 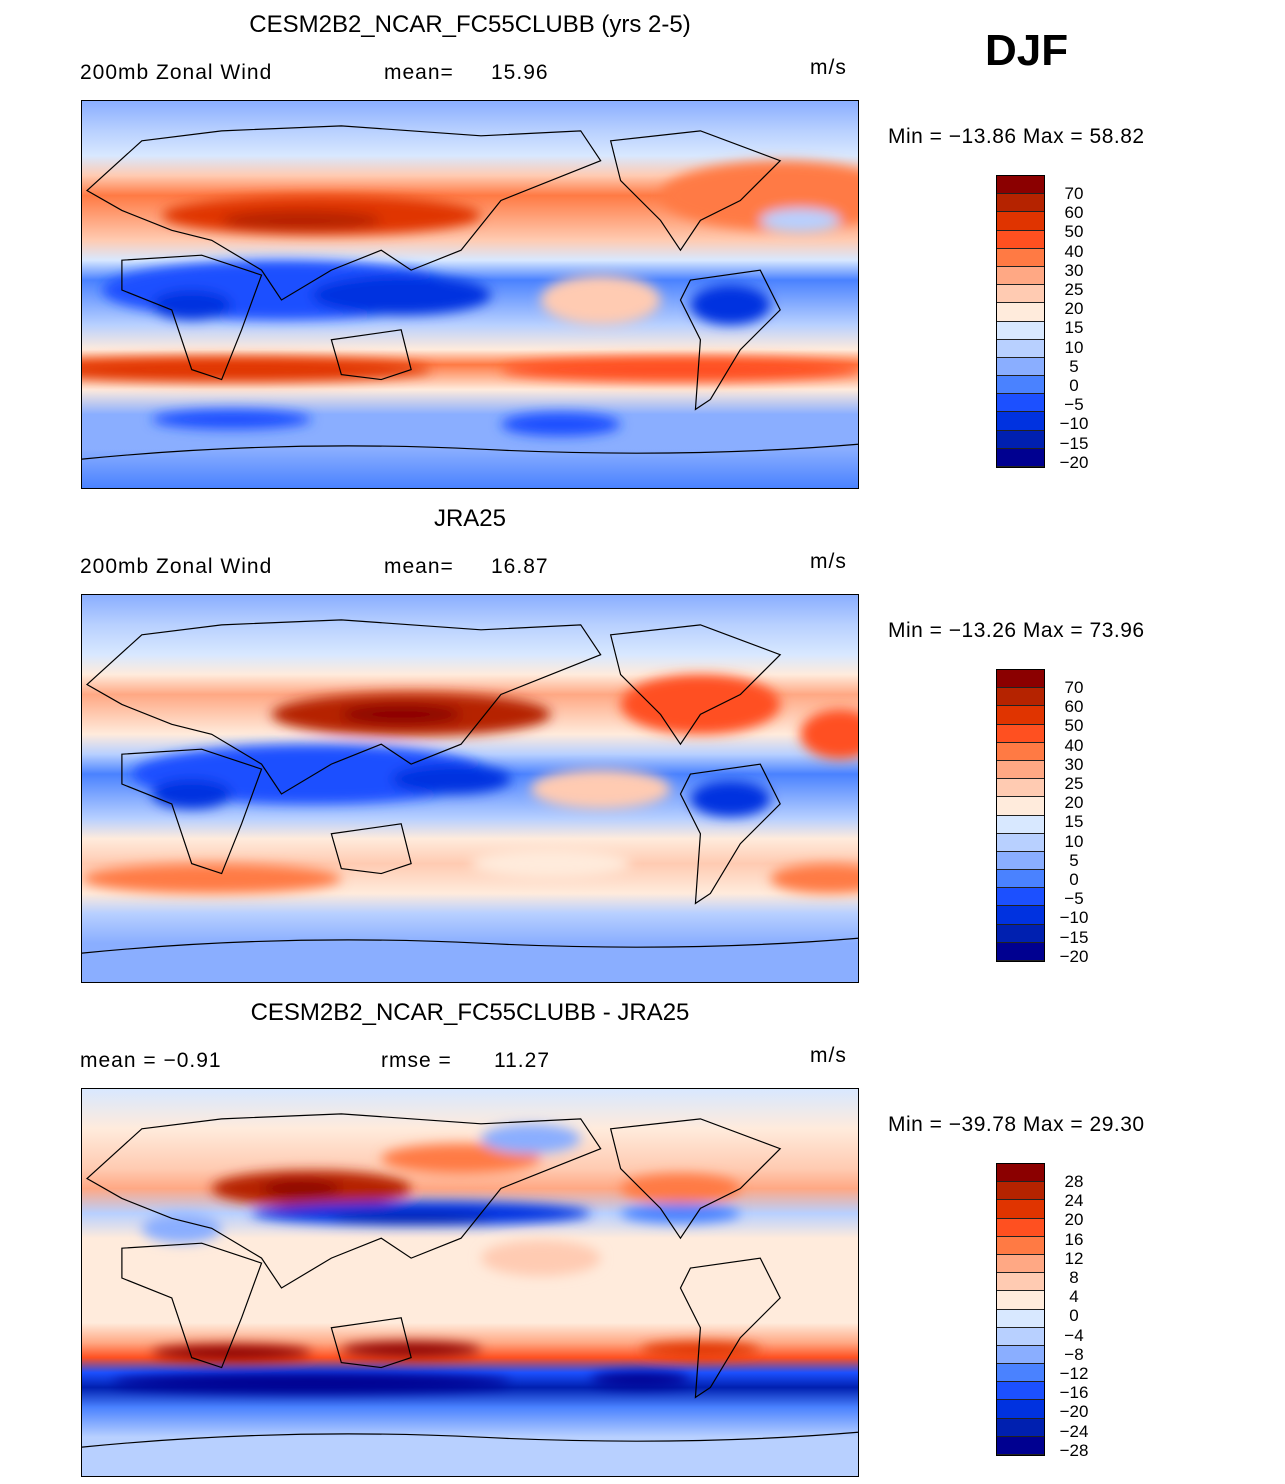 I want to click on colorbar-tick-label: 12, so click(x=1074, y=1258).